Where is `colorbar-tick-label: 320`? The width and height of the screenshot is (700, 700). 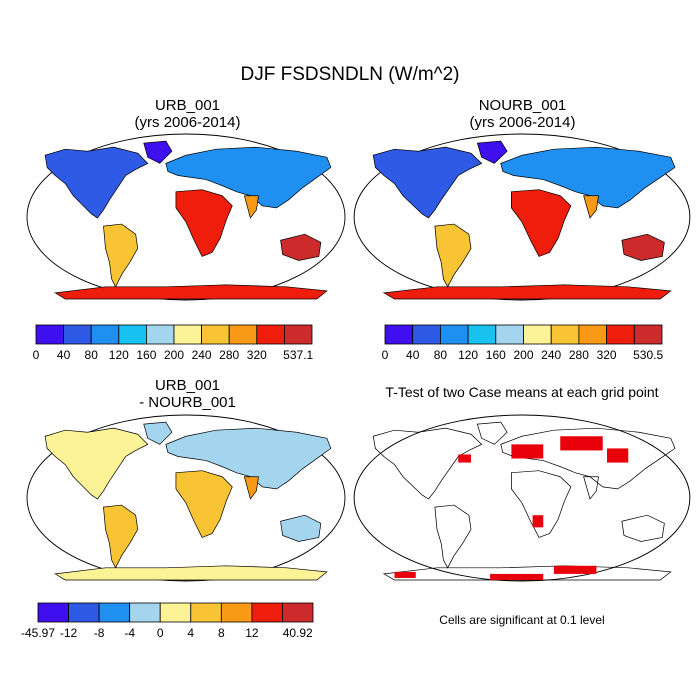
colorbar-tick-label: 320 is located at coordinates (607, 355).